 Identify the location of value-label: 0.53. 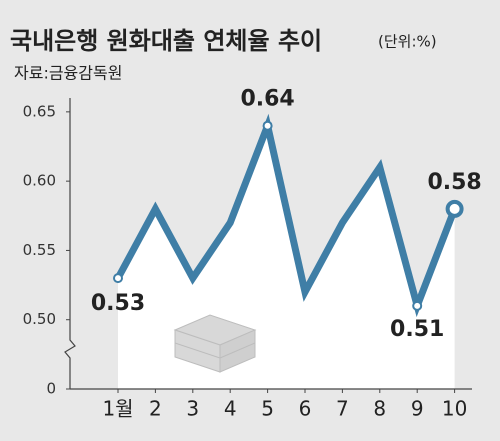
(118, 303).